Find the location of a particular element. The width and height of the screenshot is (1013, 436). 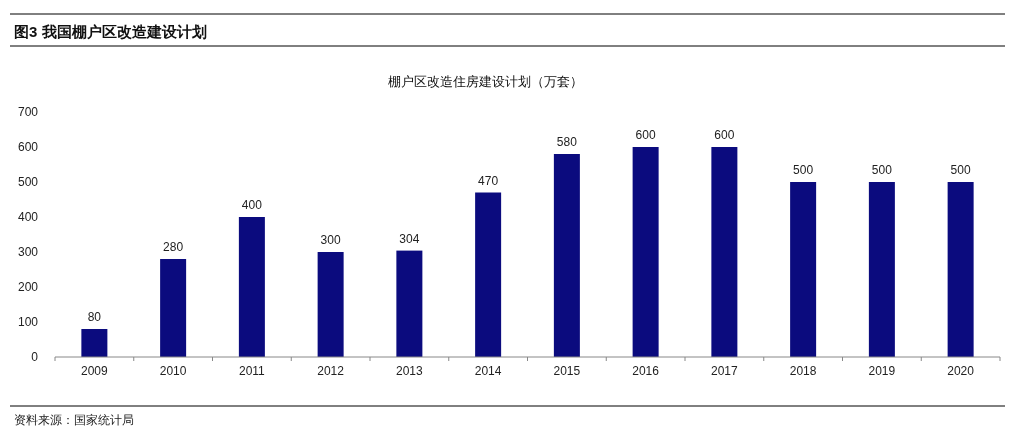

x-tick-label: 2020 is located at coordinates (961, 371).